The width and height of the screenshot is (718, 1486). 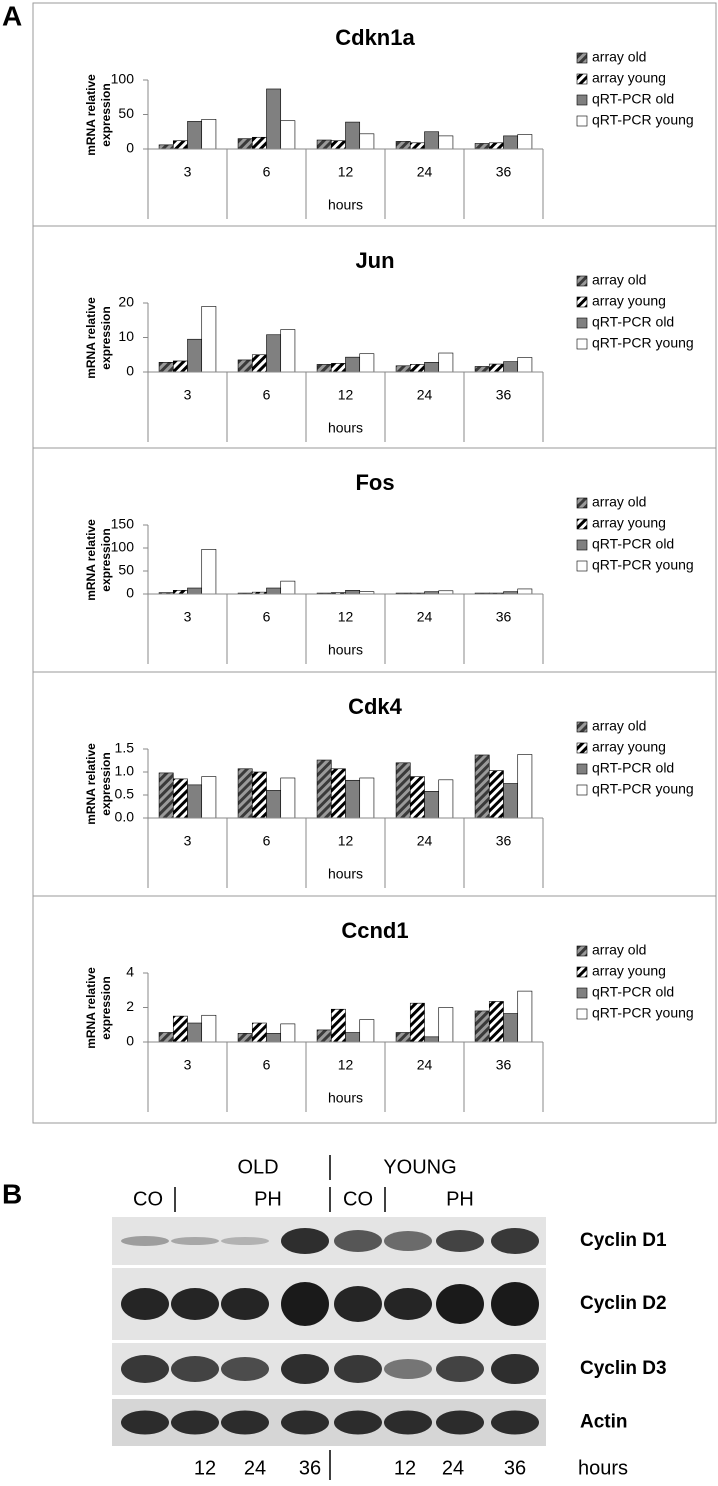 I want to click on y-tick-label: 1.5, so click(x=125, y=748).